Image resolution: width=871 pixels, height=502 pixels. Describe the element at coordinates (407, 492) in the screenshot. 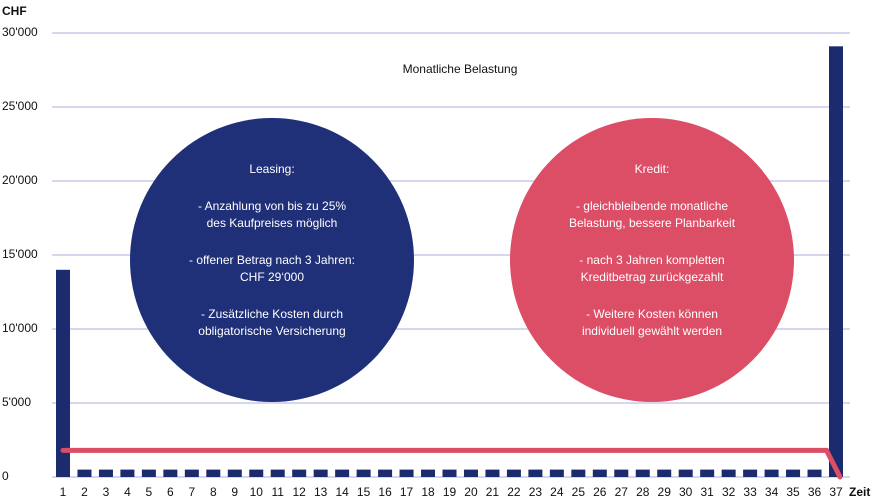

I see `x-tick-label: 17` at that location.